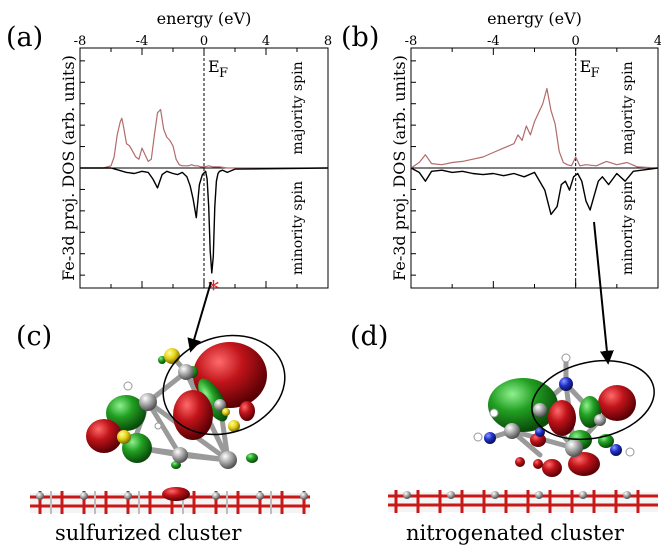 The width and height of the screenshot is (661, 547). I want to click on ch1-xtick-label: -8, so click(411, 41).